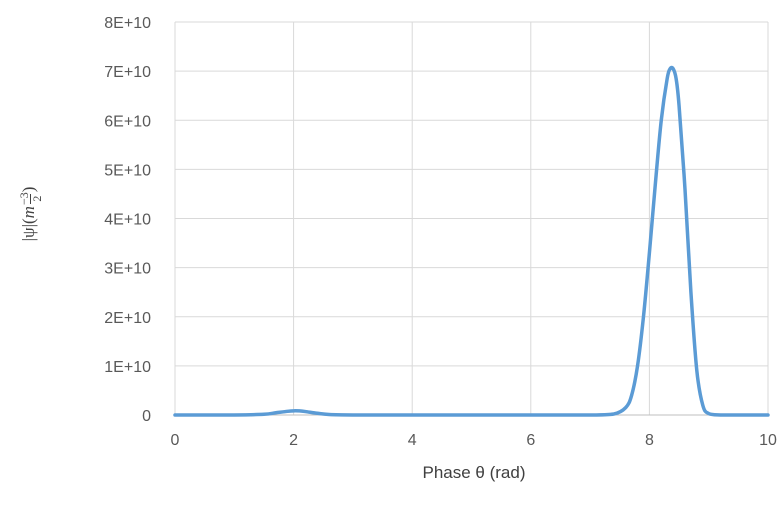 The image size is (782, 517). Describe the element at coordinates (127, 23) in the screenshot. I see `y-tick-label: 8E+10` at that location.